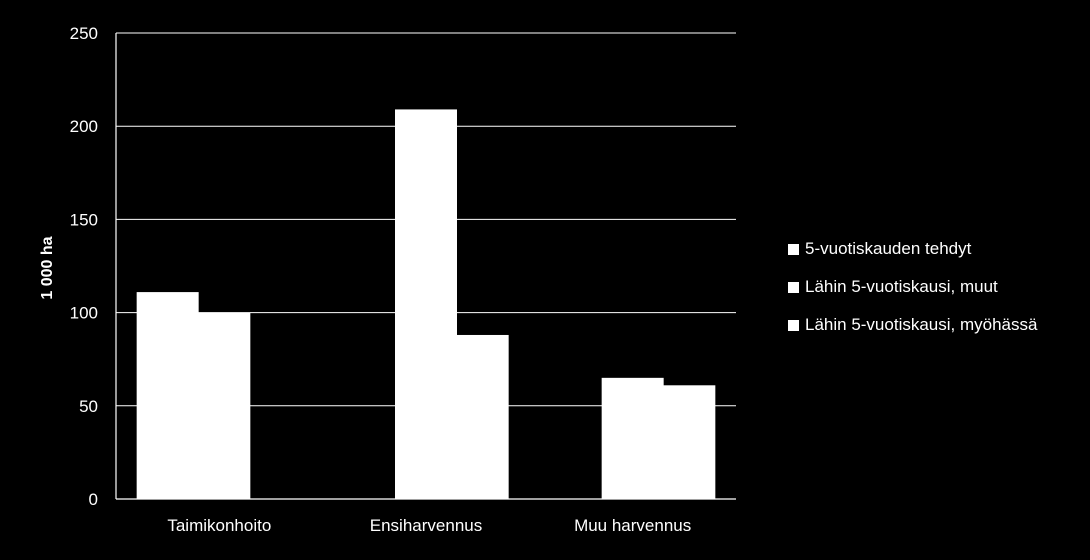 The image size is (1090, 560). I want to click on x-tick-label: Ensiharvennus, so click(426, 525).